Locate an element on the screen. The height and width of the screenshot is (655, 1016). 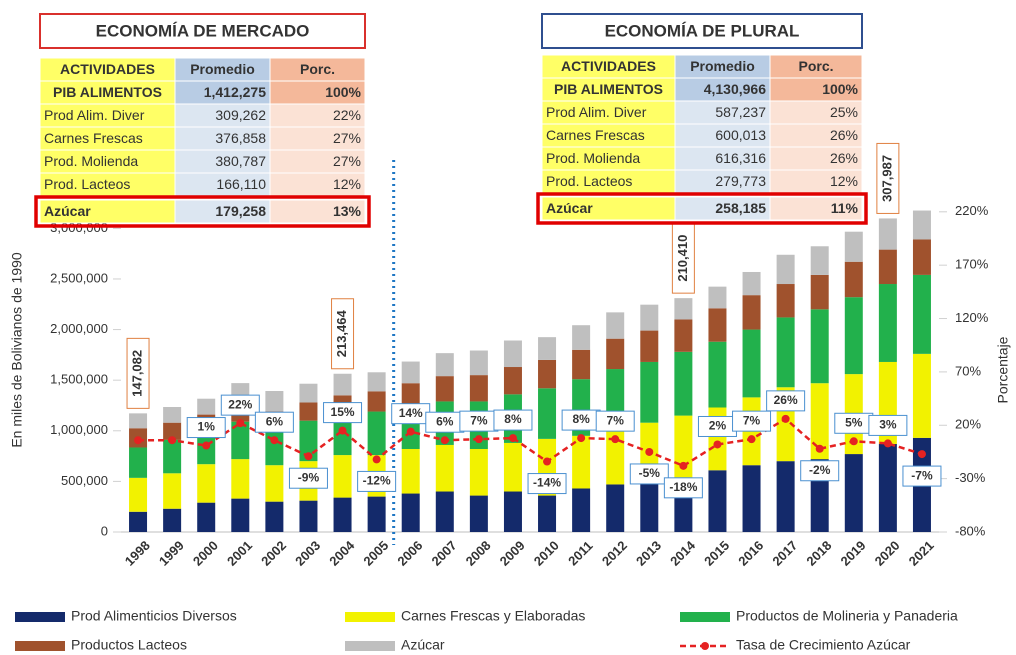
x-tick-label: 2016 is located at coordinates (750, 553).